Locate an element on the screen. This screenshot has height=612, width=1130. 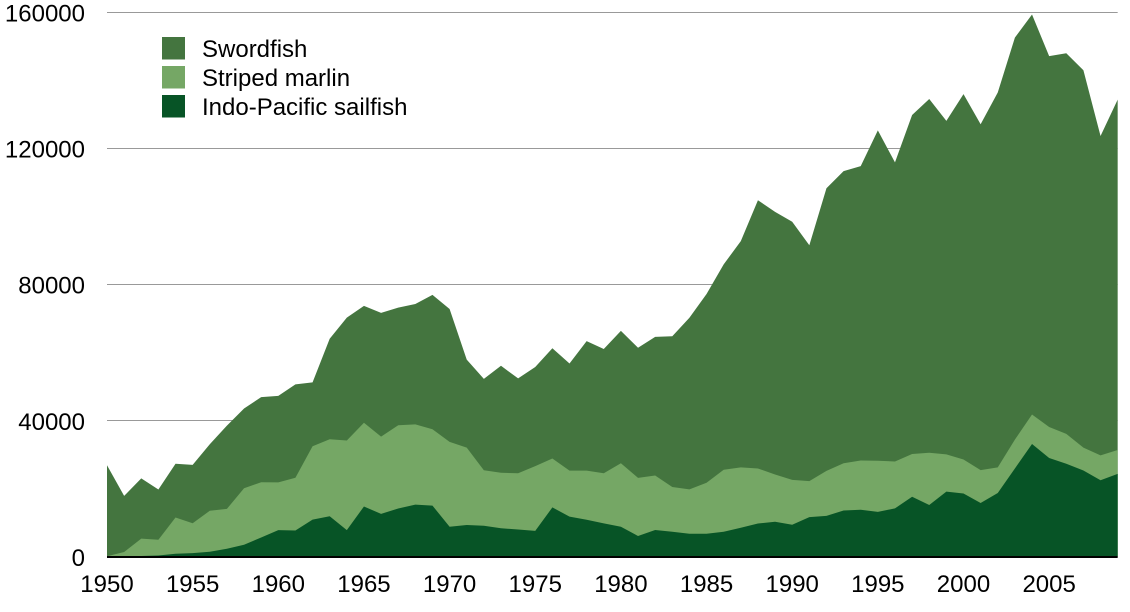
svg-text: 1980 is located at coordinates (620, 584).